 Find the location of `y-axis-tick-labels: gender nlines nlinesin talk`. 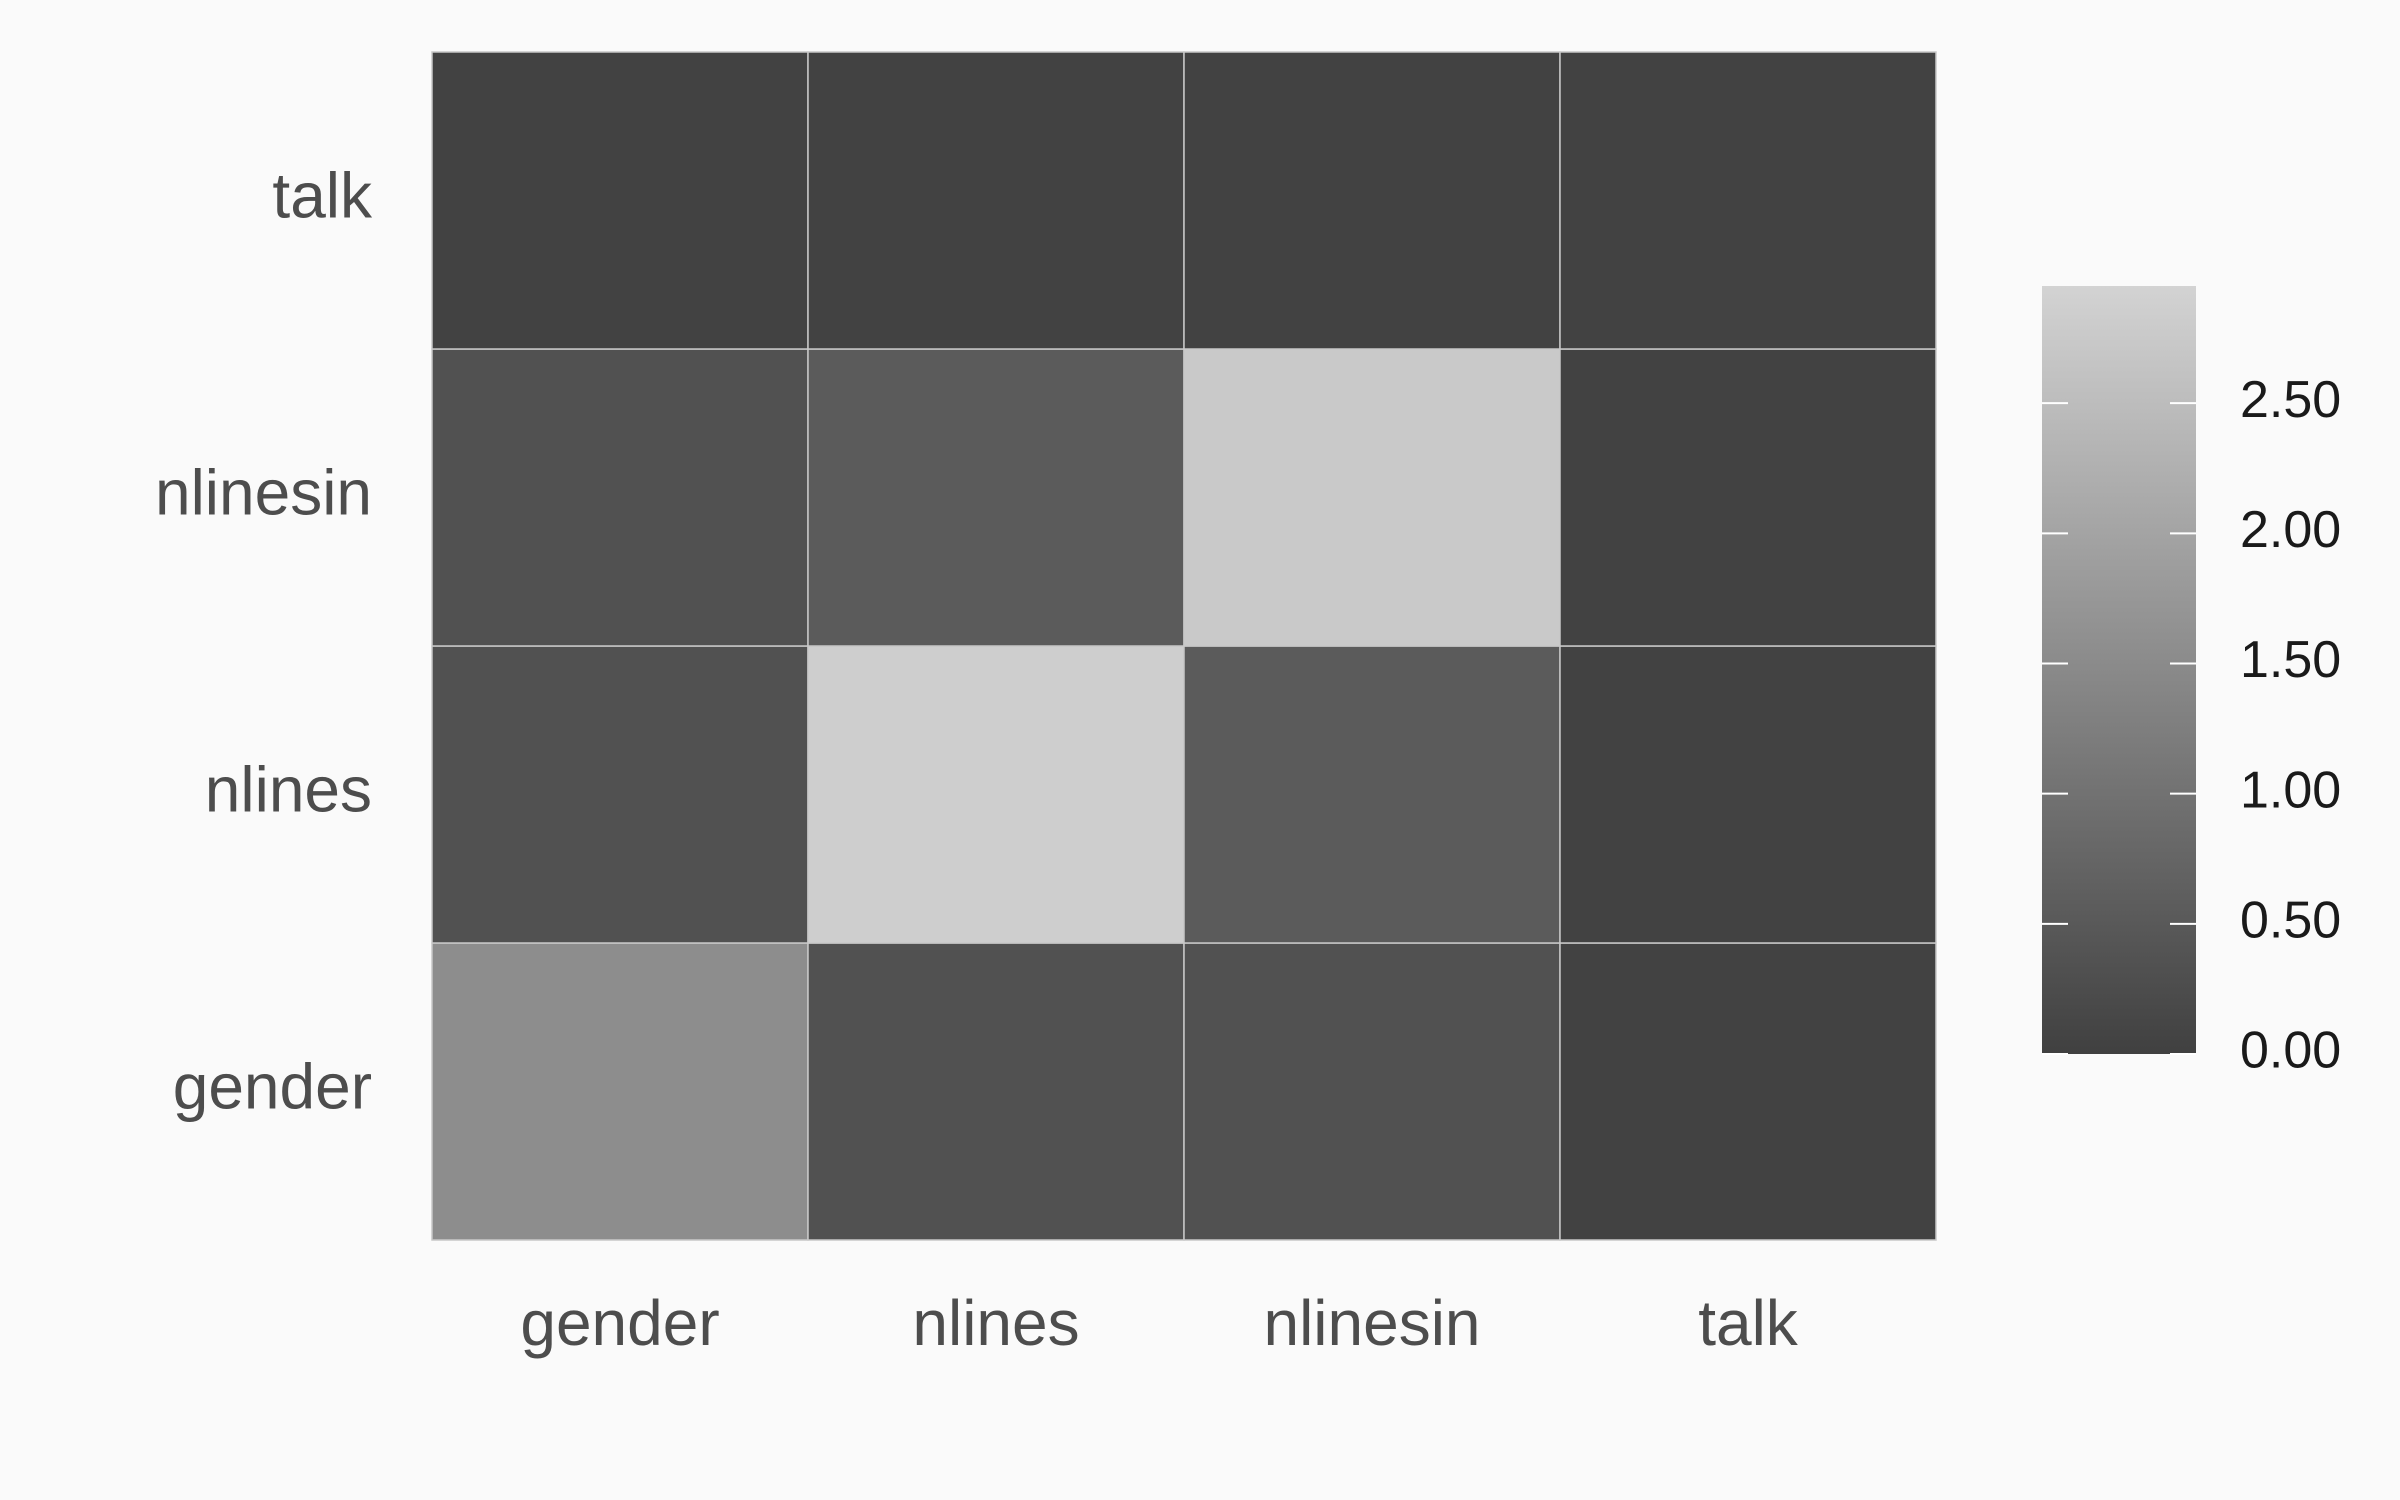

y-axis-tick-labels: gender nlines nlinesin talk is located at coordinates (264, 640).